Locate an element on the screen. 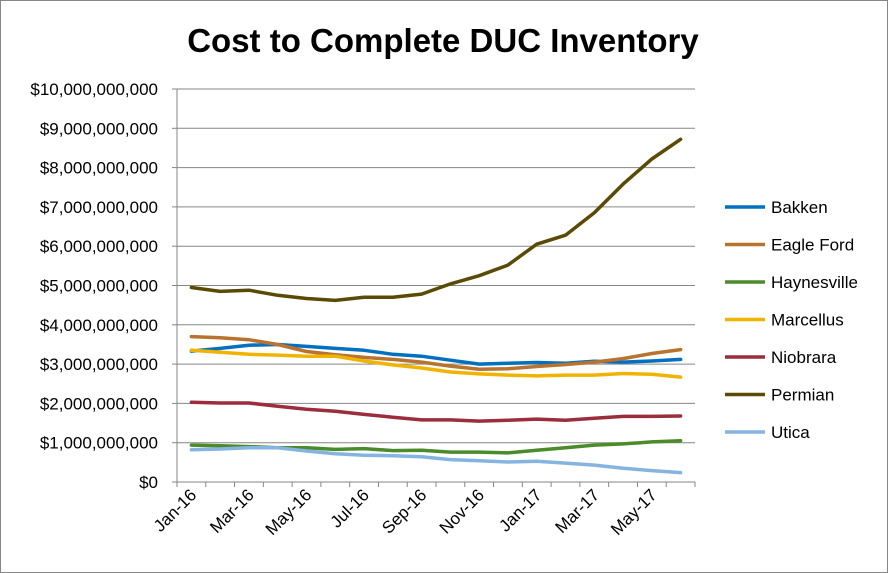 This screenshot has width=888, height=573. legend-entry: Niobrara is located at coordinates (781, 357).